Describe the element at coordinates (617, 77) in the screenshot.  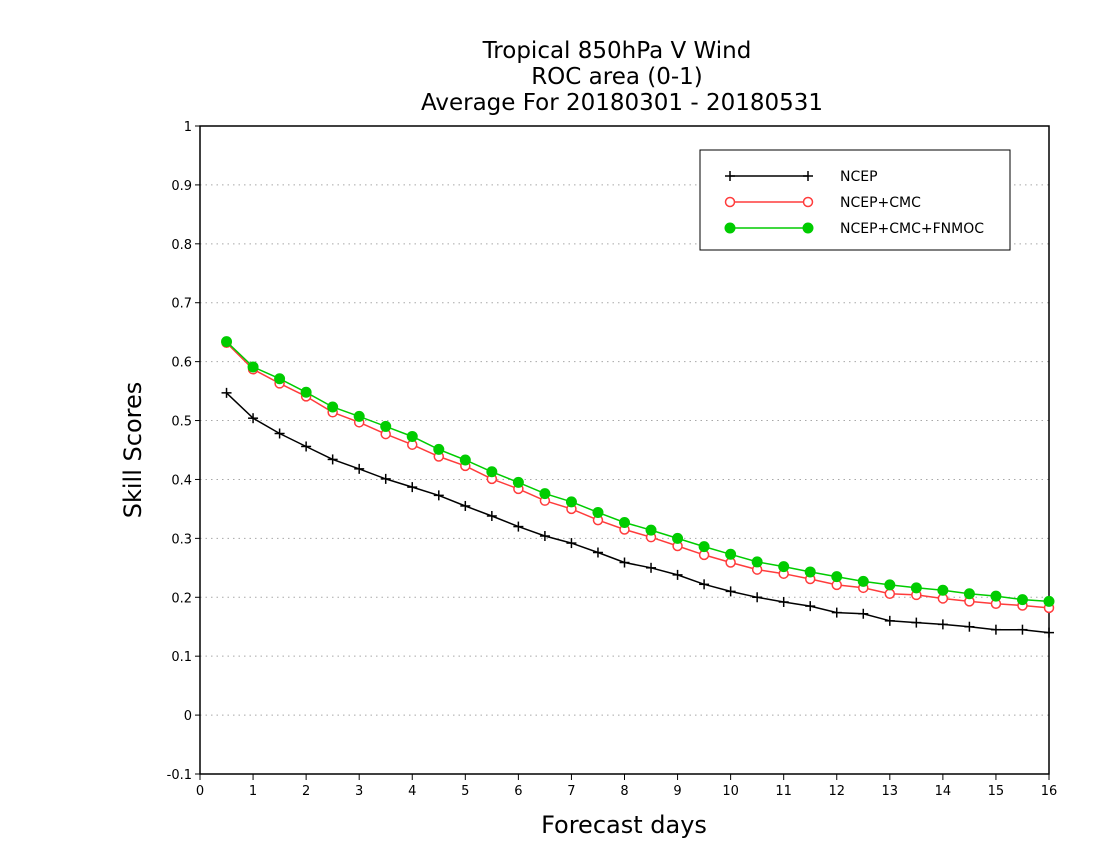
I see `chart-title-line-2: ROC area (0-1)` at that location.